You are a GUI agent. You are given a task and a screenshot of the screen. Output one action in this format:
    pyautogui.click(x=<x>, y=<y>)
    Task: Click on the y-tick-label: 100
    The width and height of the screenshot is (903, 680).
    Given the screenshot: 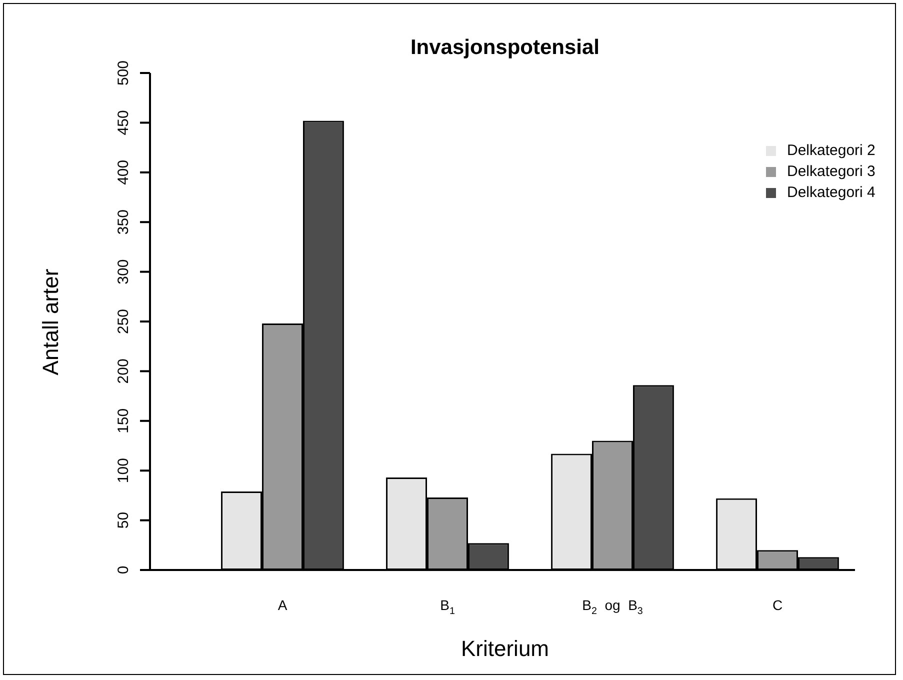 What is the action you would take?
    pyautogui.click(x=123, y=471)
    